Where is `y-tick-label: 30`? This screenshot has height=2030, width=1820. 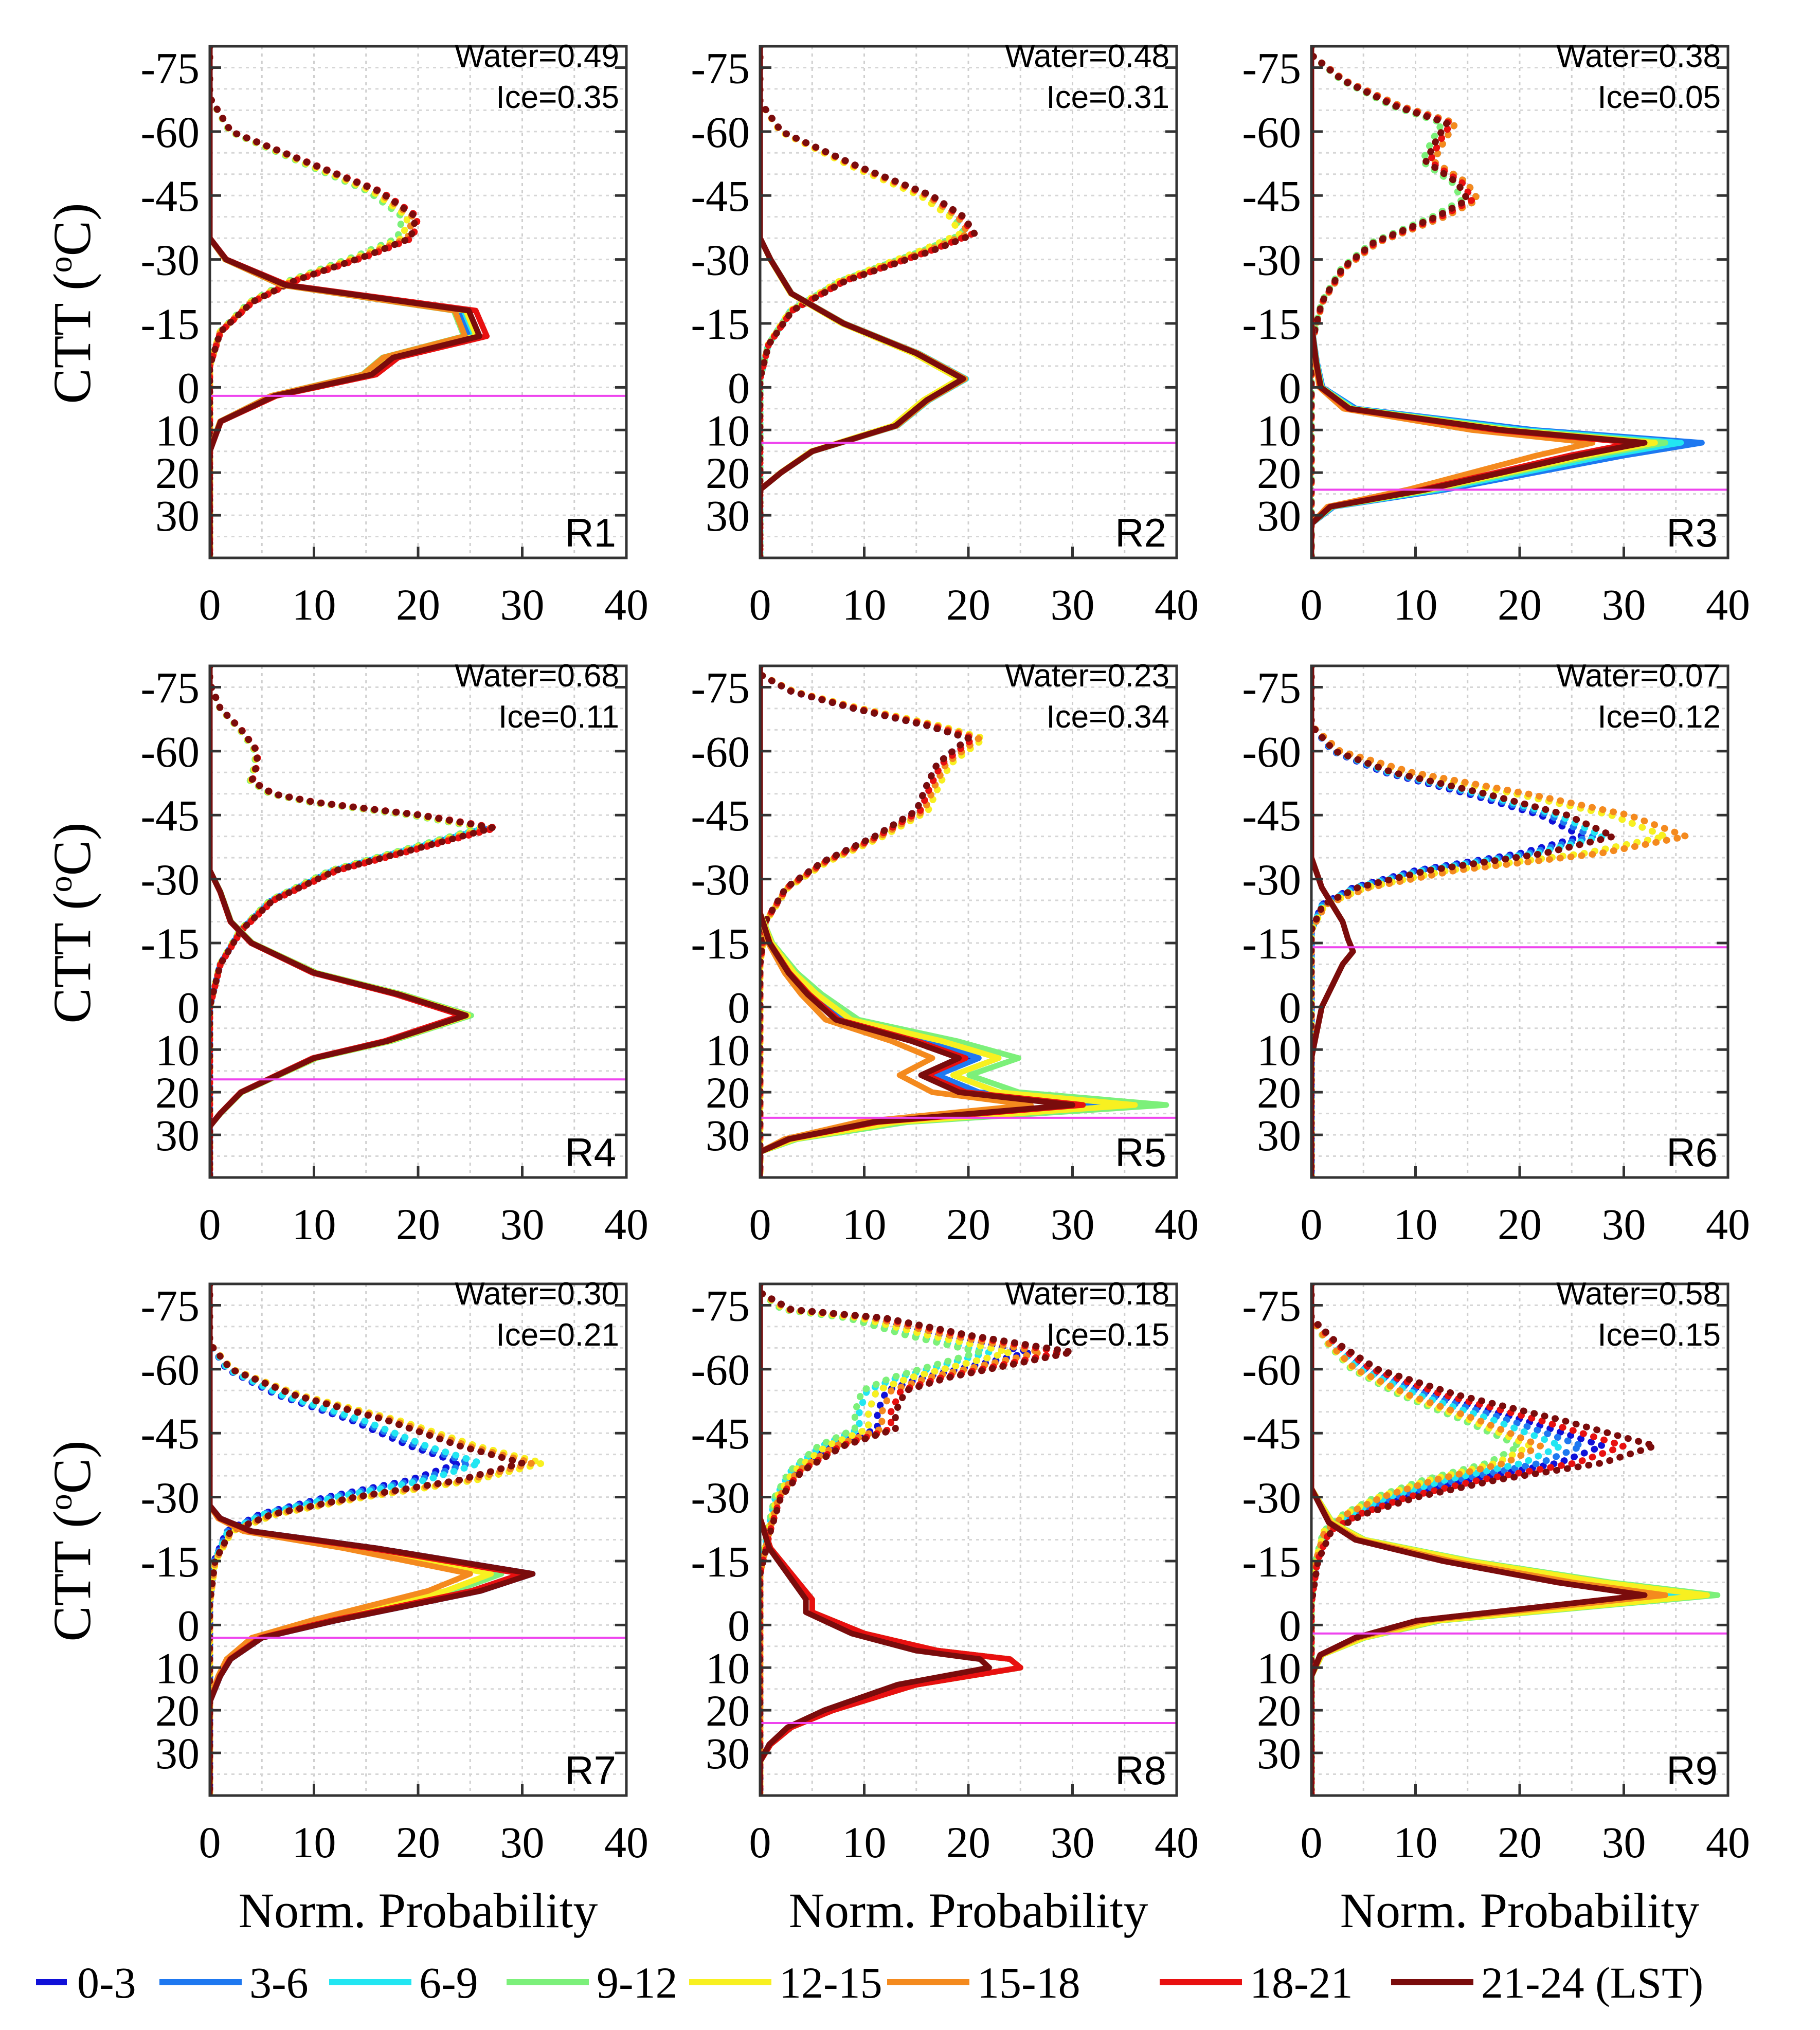 y-tick-label: 30 is located at coordinates (1279, 1135).